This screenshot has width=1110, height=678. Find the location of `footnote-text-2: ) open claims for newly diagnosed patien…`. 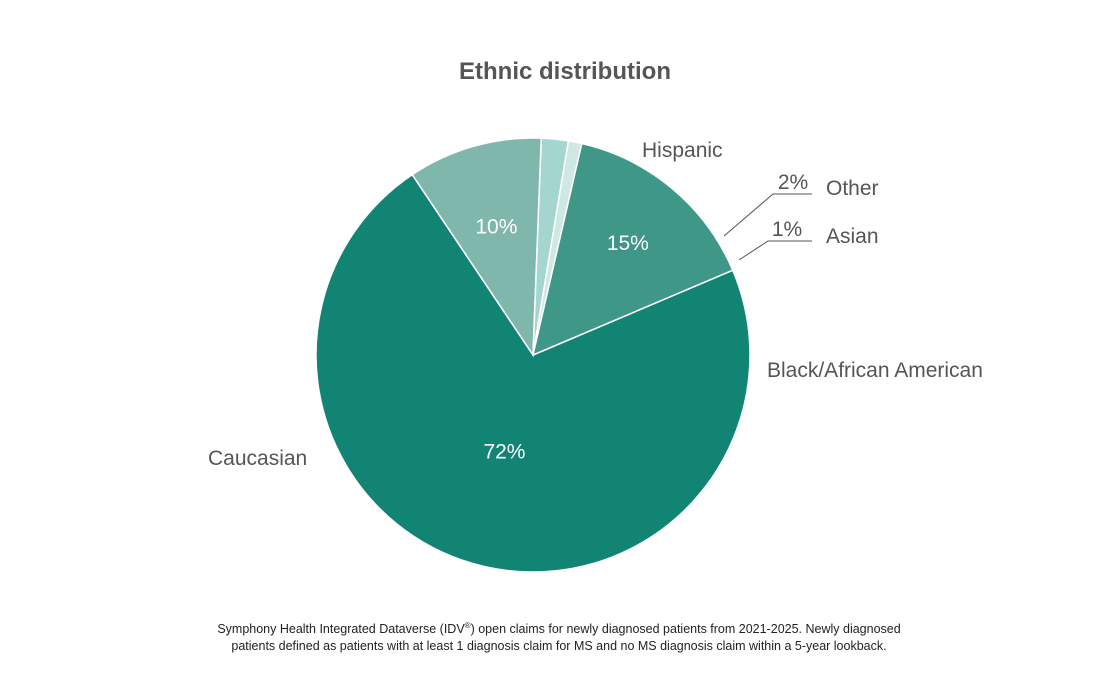

footnote-text-2: ) open claims for newly diagnosed patien… is located at coordinates (685, 629).